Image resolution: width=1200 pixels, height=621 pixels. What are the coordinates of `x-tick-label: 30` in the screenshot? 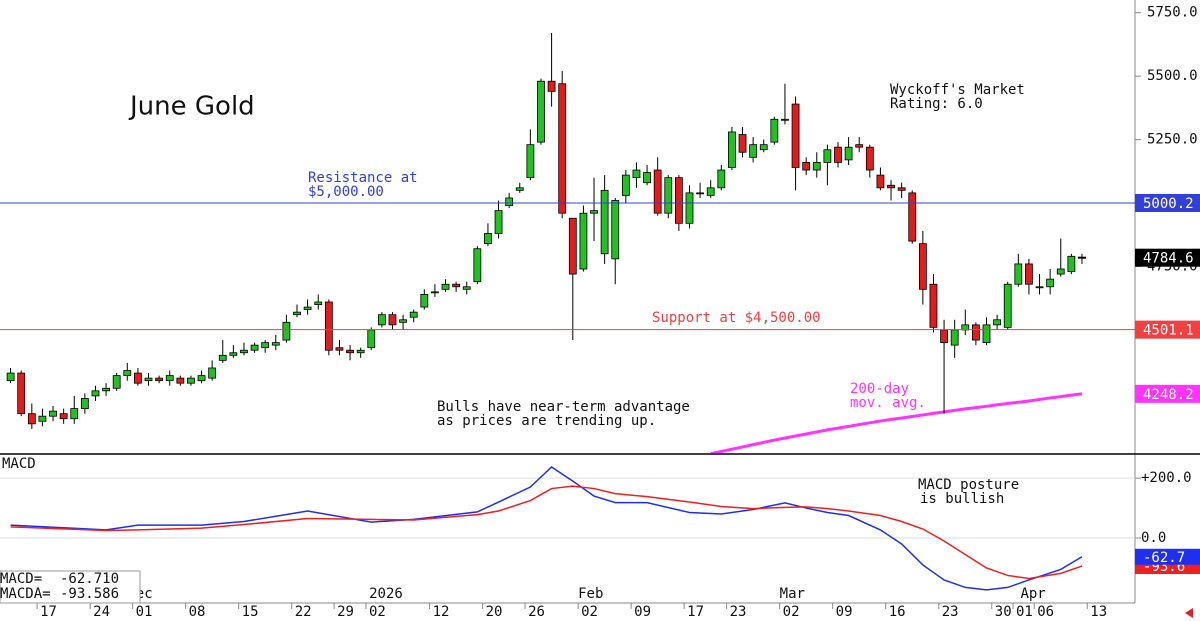 It's located at (1003, 612).